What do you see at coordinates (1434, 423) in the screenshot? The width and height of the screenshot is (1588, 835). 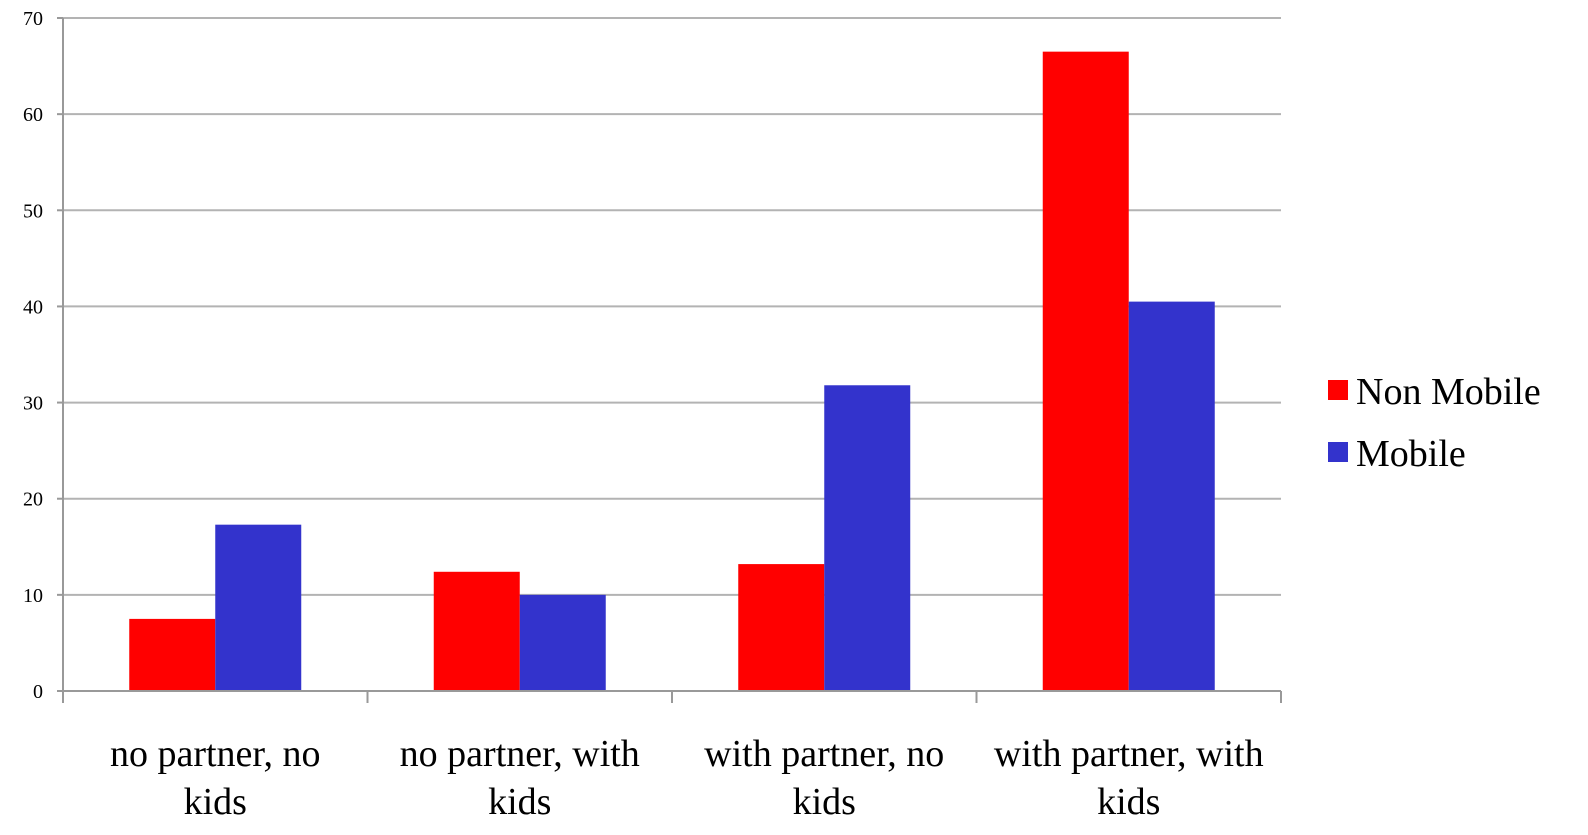 I see `legend: Non Mobile Mobile` at bounding box center [1434, 423].